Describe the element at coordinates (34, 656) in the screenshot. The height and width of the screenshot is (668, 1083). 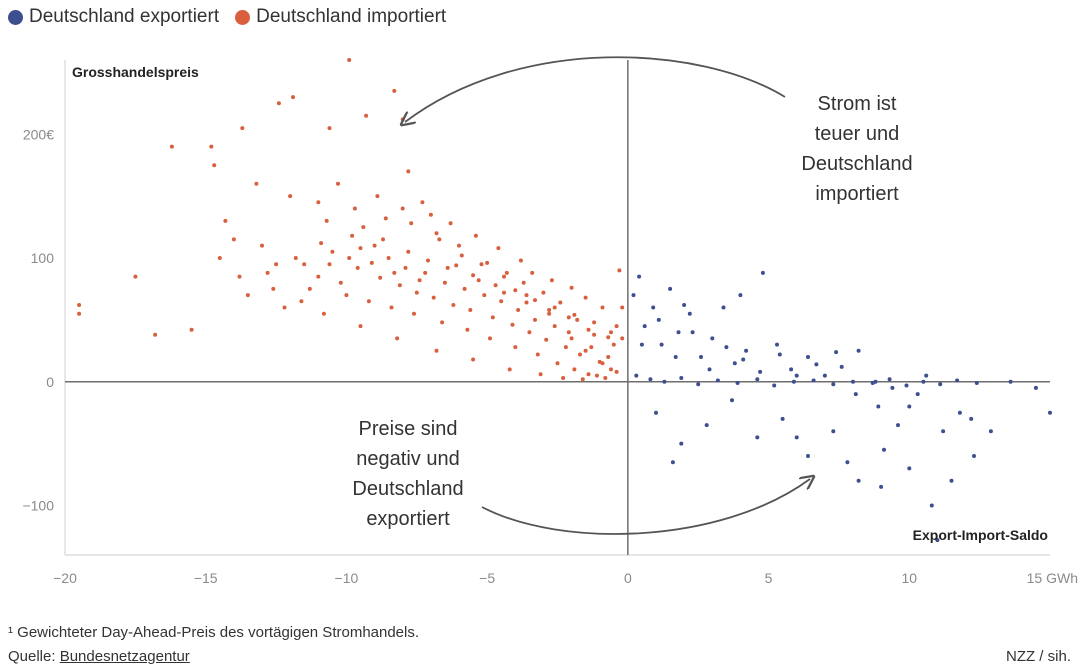
I see `source-prefix: Quelle:` at that location.